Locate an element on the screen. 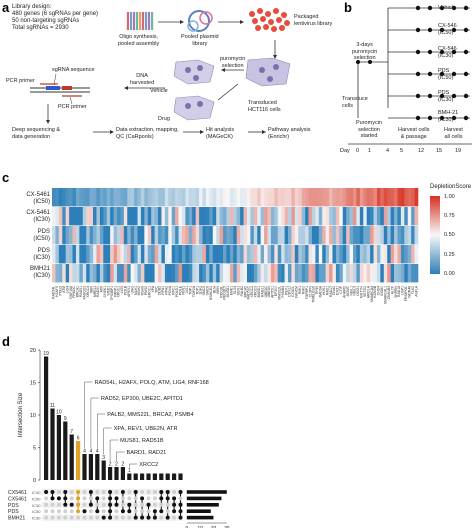  gene-label: ZRANB3 is located at coordinates (389, 292).